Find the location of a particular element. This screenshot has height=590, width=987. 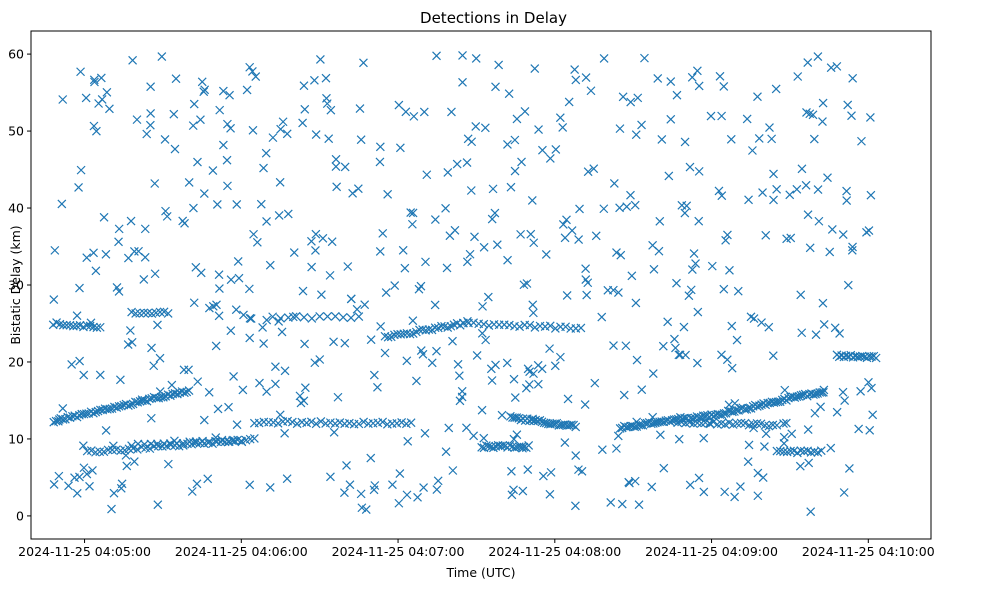

y-tick-label: 30 is located at coordinates (16, 285).